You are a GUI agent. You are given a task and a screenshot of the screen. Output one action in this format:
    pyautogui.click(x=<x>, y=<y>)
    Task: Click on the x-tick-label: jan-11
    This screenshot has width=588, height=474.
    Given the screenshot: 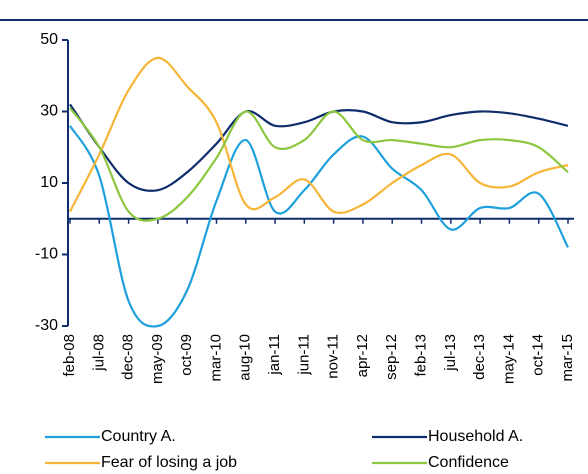 What is the action you would take?
    pyautogui.click(x=274, y=355)
    